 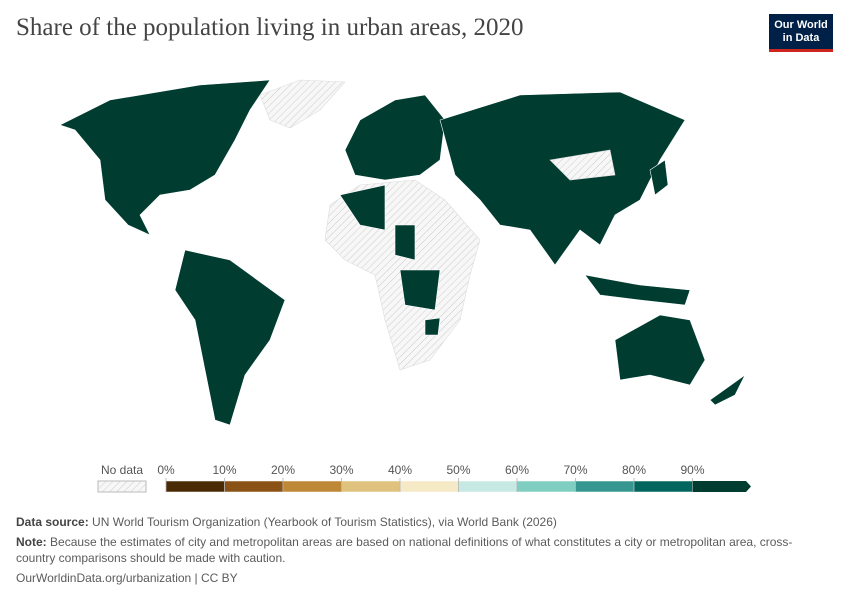 I want to click on congo, so click(x=420, y=290).